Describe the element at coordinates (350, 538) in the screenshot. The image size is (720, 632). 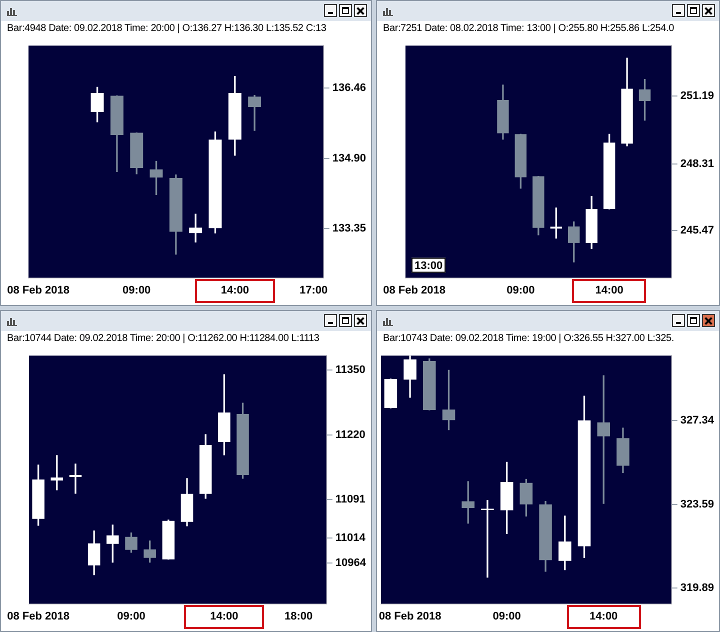
I see `y-tick-label: 11014` at that location.